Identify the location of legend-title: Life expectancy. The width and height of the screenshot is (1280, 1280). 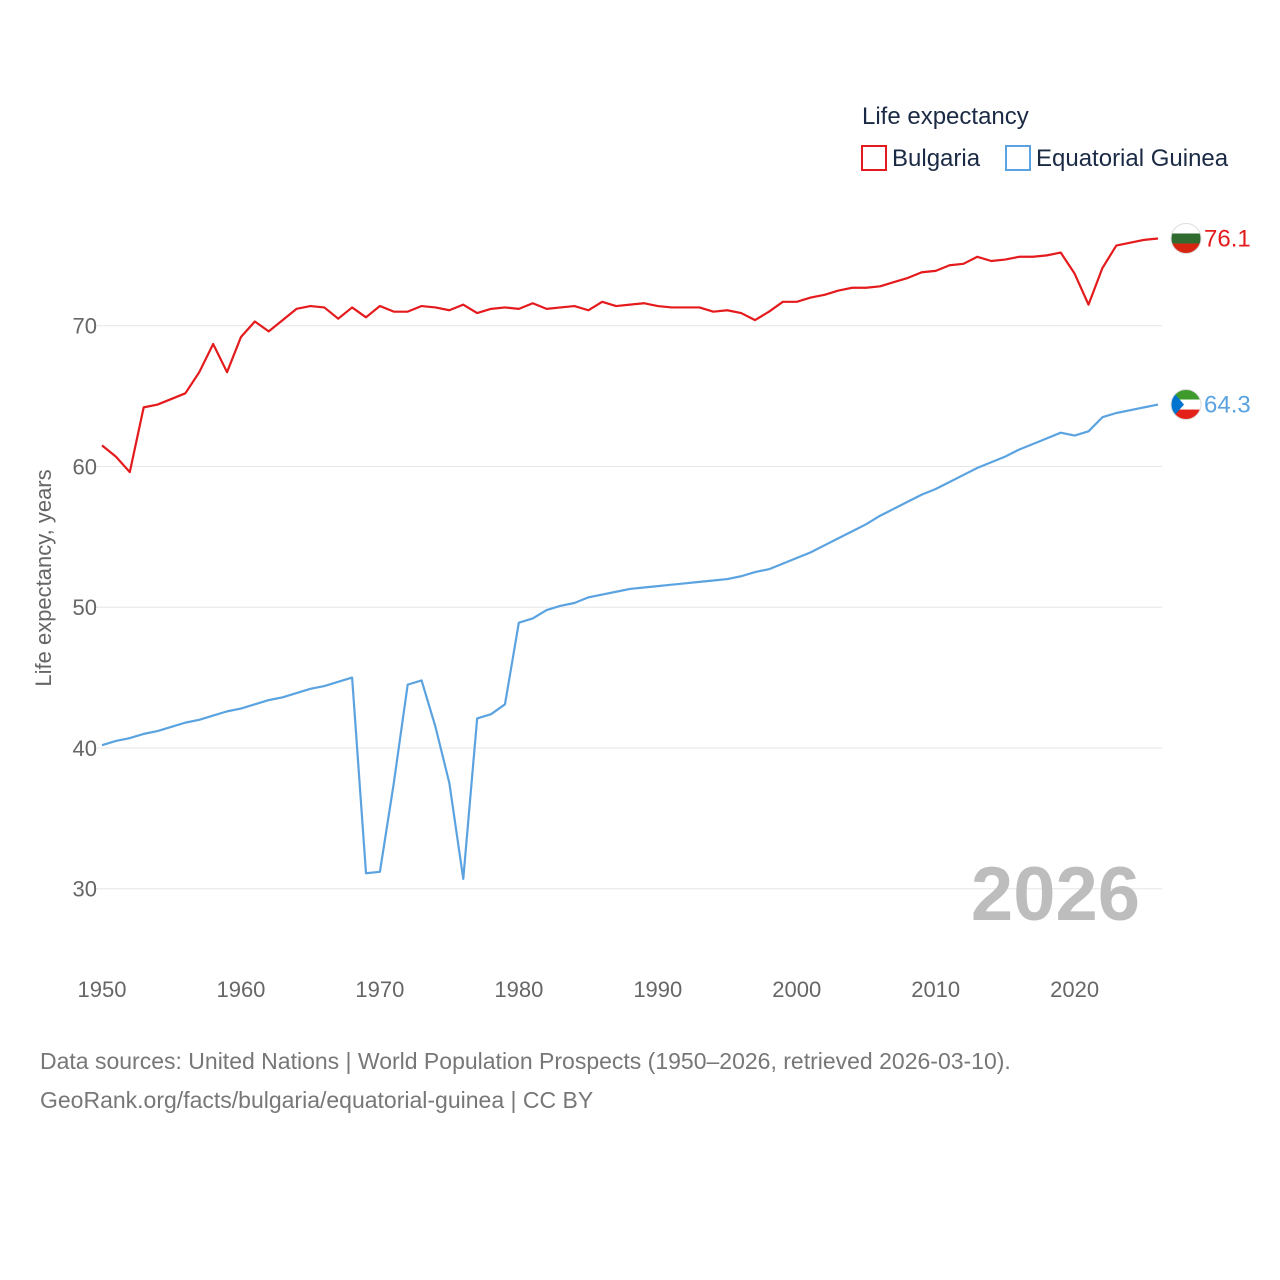
(945, 116).